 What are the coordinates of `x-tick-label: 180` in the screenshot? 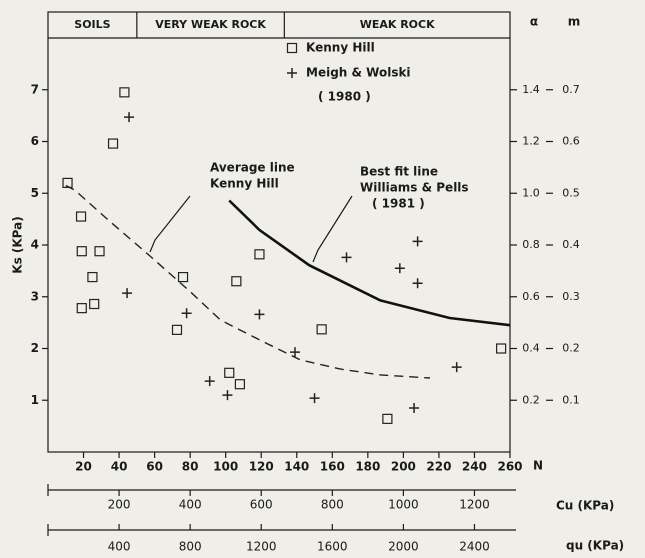 It's located at (367, 467).